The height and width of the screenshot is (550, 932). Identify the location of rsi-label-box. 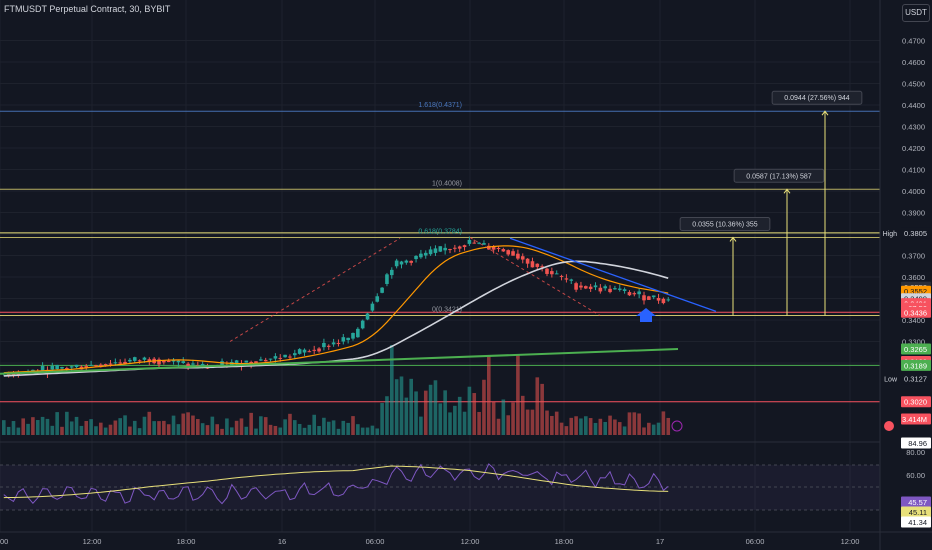
(916, 443).